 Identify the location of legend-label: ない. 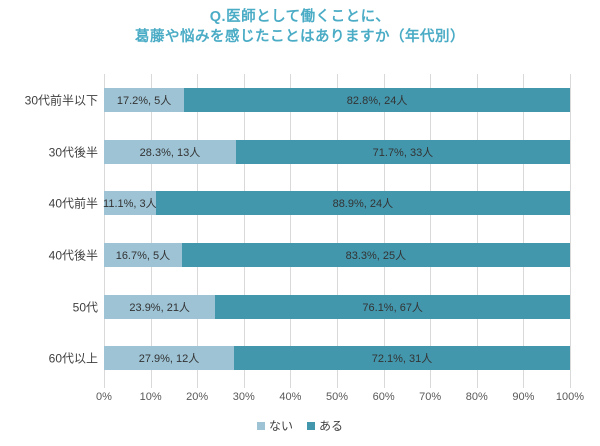
(280, 426).